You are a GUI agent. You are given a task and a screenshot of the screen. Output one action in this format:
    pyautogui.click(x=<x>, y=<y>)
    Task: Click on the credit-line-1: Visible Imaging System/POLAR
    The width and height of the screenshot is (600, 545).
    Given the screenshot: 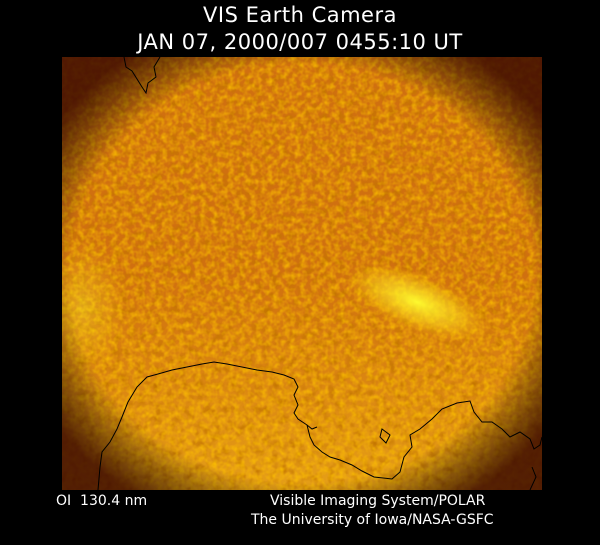 What is the action you would take?
    pyautogui.click(x=378, y=501)
    